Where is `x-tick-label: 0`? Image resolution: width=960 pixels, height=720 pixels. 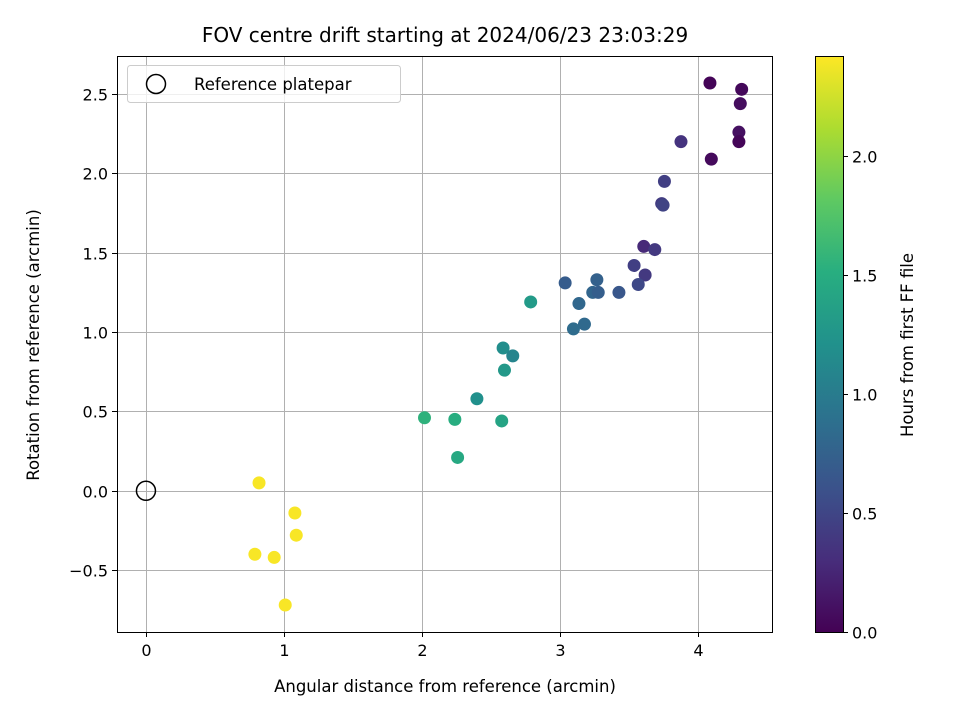
x-tick-label: 0 is located at coordinates (146, 650).